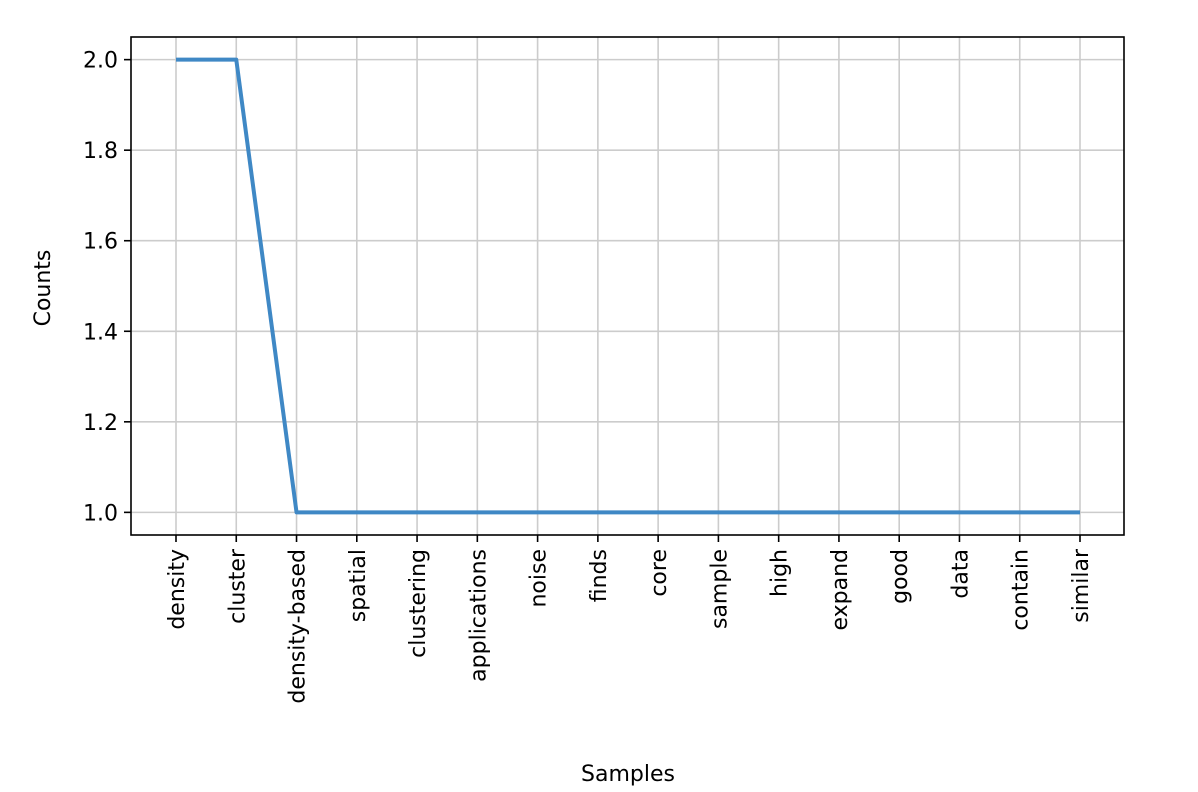 This screenshot has width=1198, height=792. Describe the element at coordinates (539, 578) in the screenshot. I see `x-tick-label: noise` at that location.